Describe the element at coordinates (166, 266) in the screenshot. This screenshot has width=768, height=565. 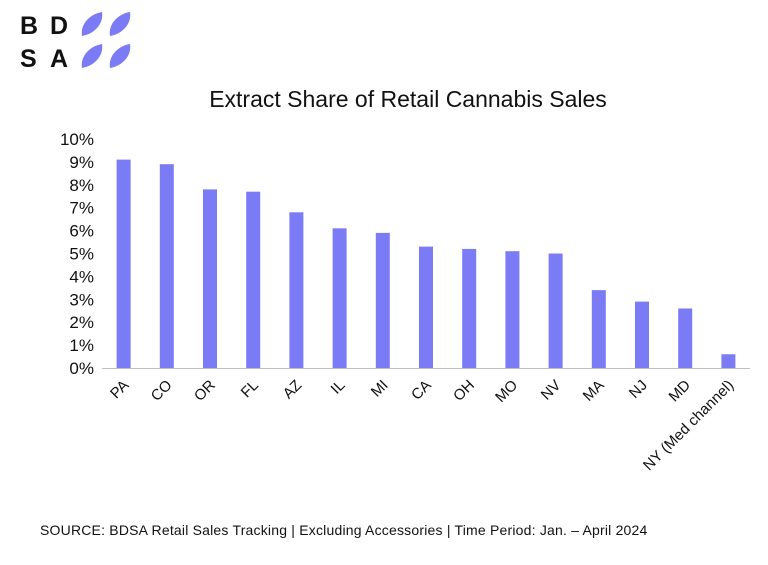
I see `bar-co` at that location.